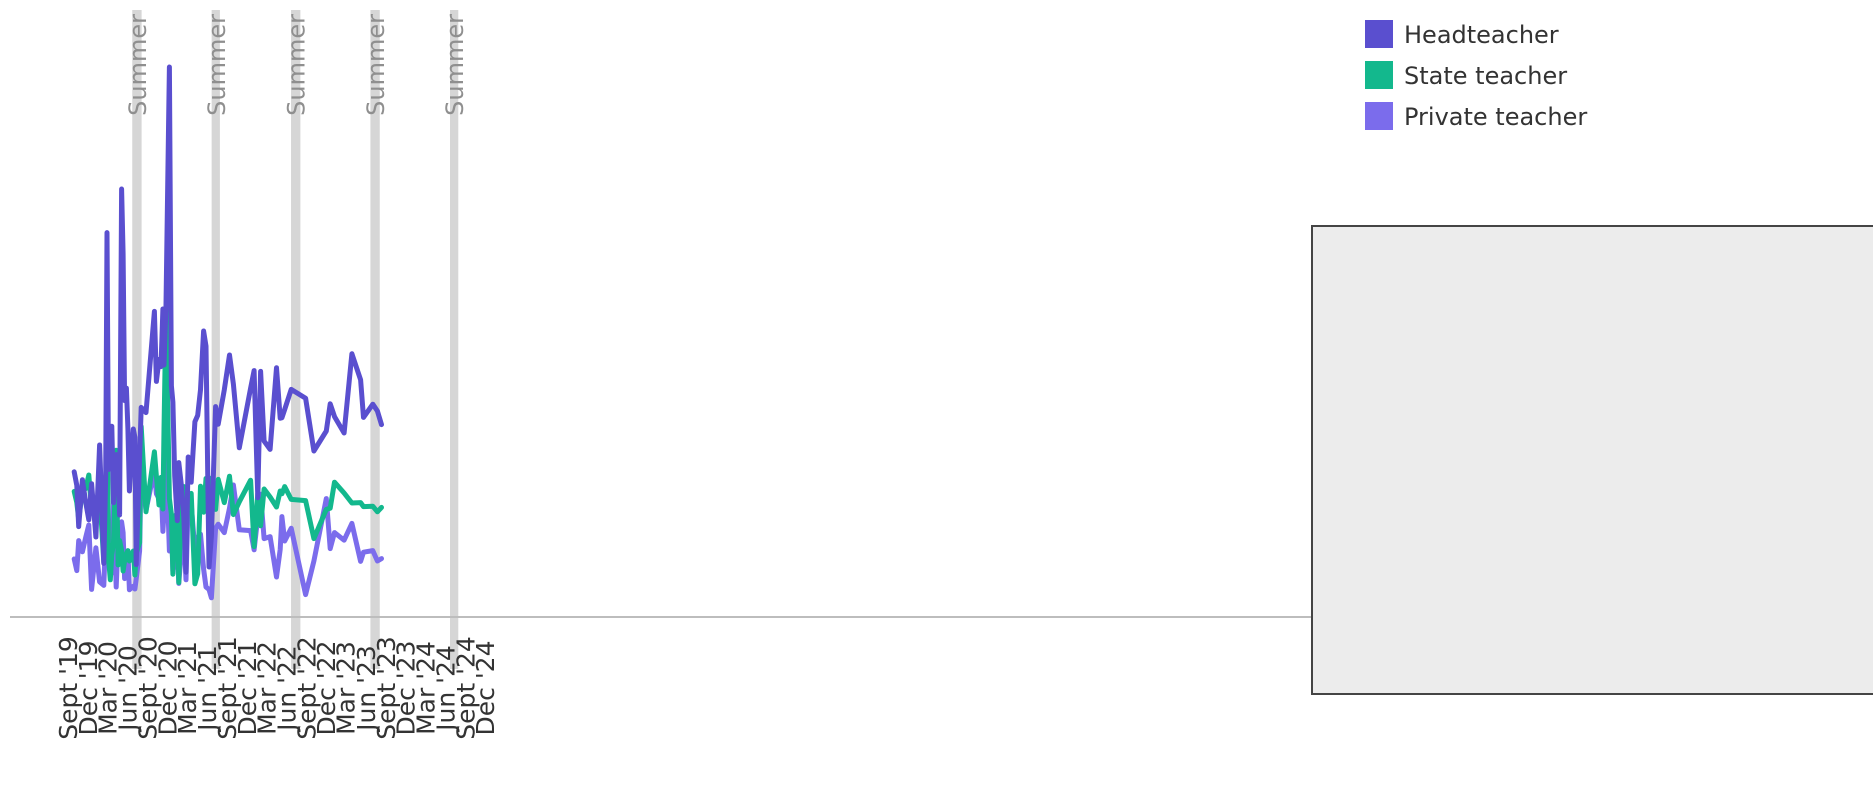 This screenshot has width=1873, height=787. What do you see at coordinates (445, 689) in the screenshot?
I see `x-tick-label: Jun '24` at bounding box center [445, 689].